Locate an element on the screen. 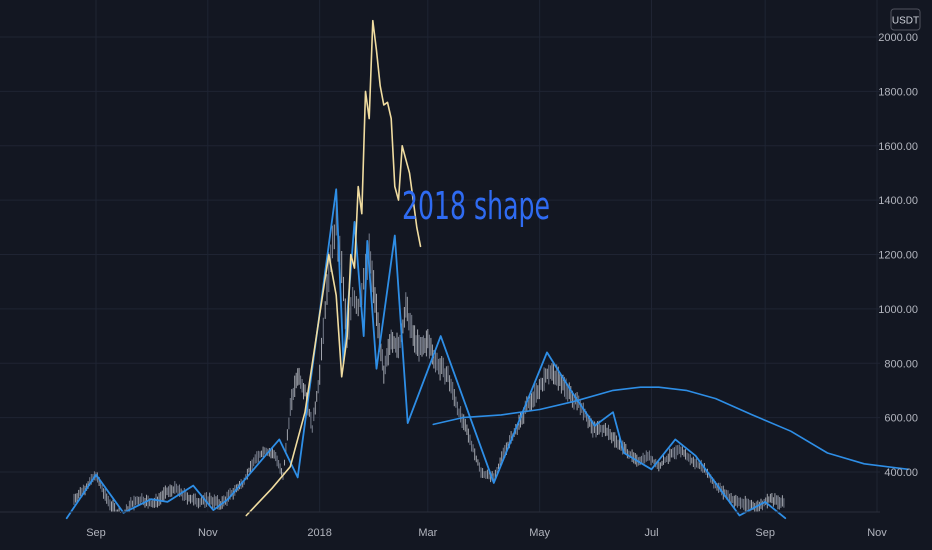 This screenshot has width=932, height=550. currency-badge-box is located at coordinates (905, 19).